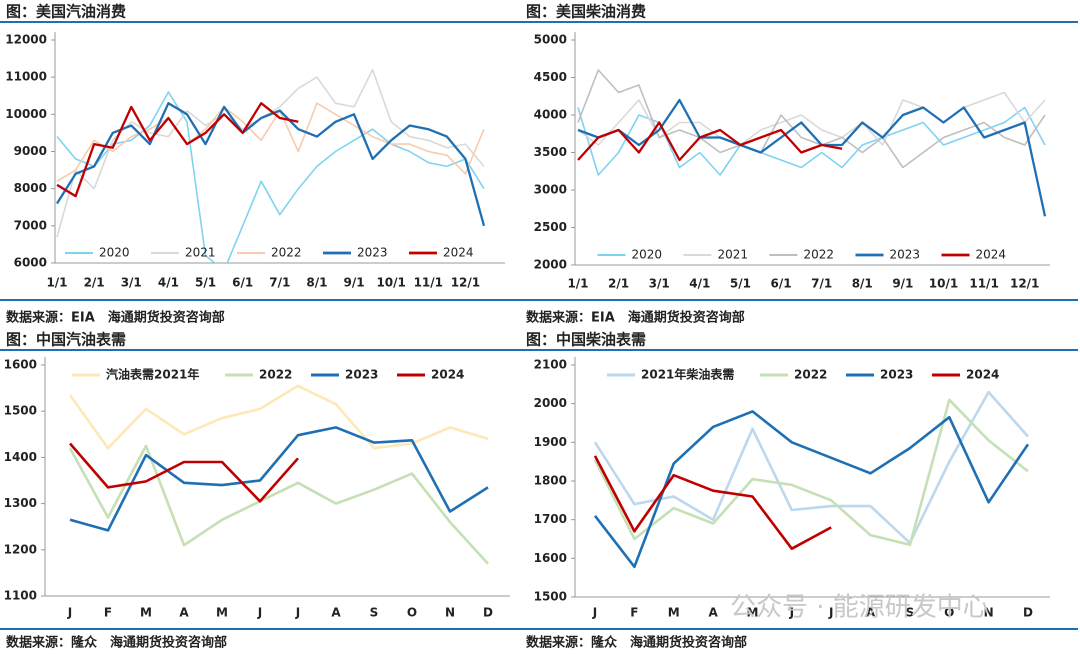 This screenshot has height=654, width=1080. I want to click on chart-title: 图：中国汽油表需, so click(66, 340).